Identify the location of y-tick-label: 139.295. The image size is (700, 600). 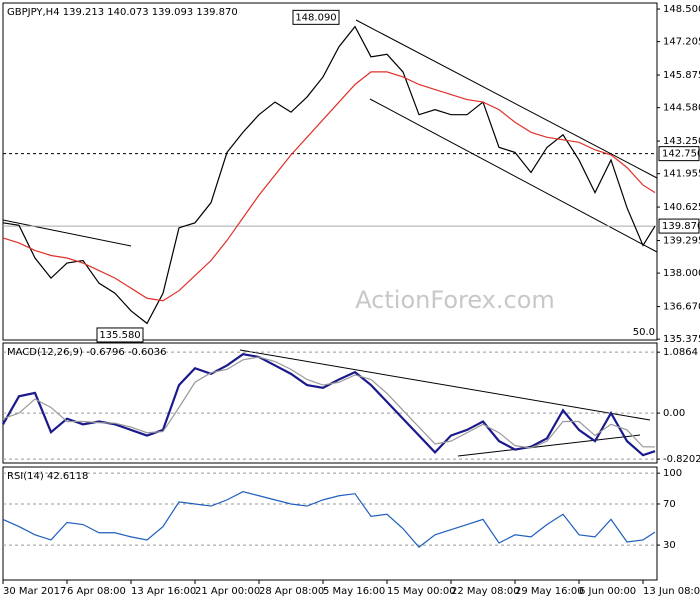
(681, 241).